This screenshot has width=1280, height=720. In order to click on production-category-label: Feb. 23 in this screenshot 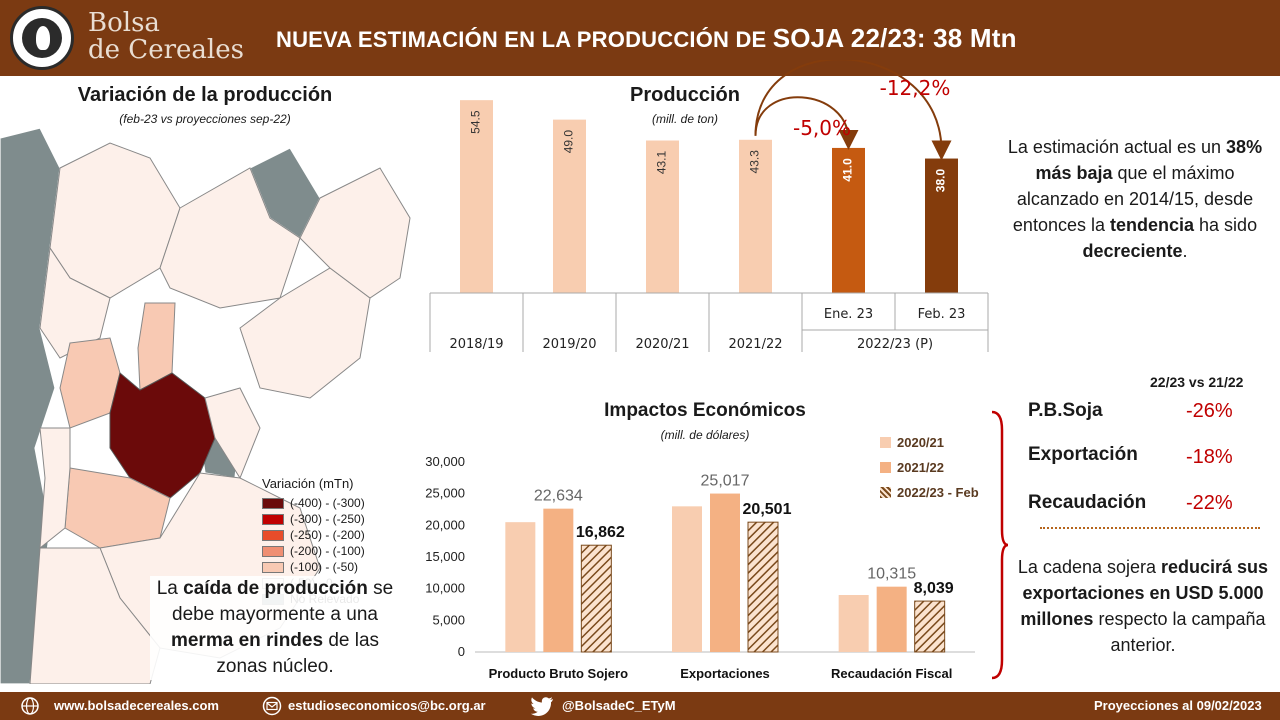, I will do `click(942, 314)`.